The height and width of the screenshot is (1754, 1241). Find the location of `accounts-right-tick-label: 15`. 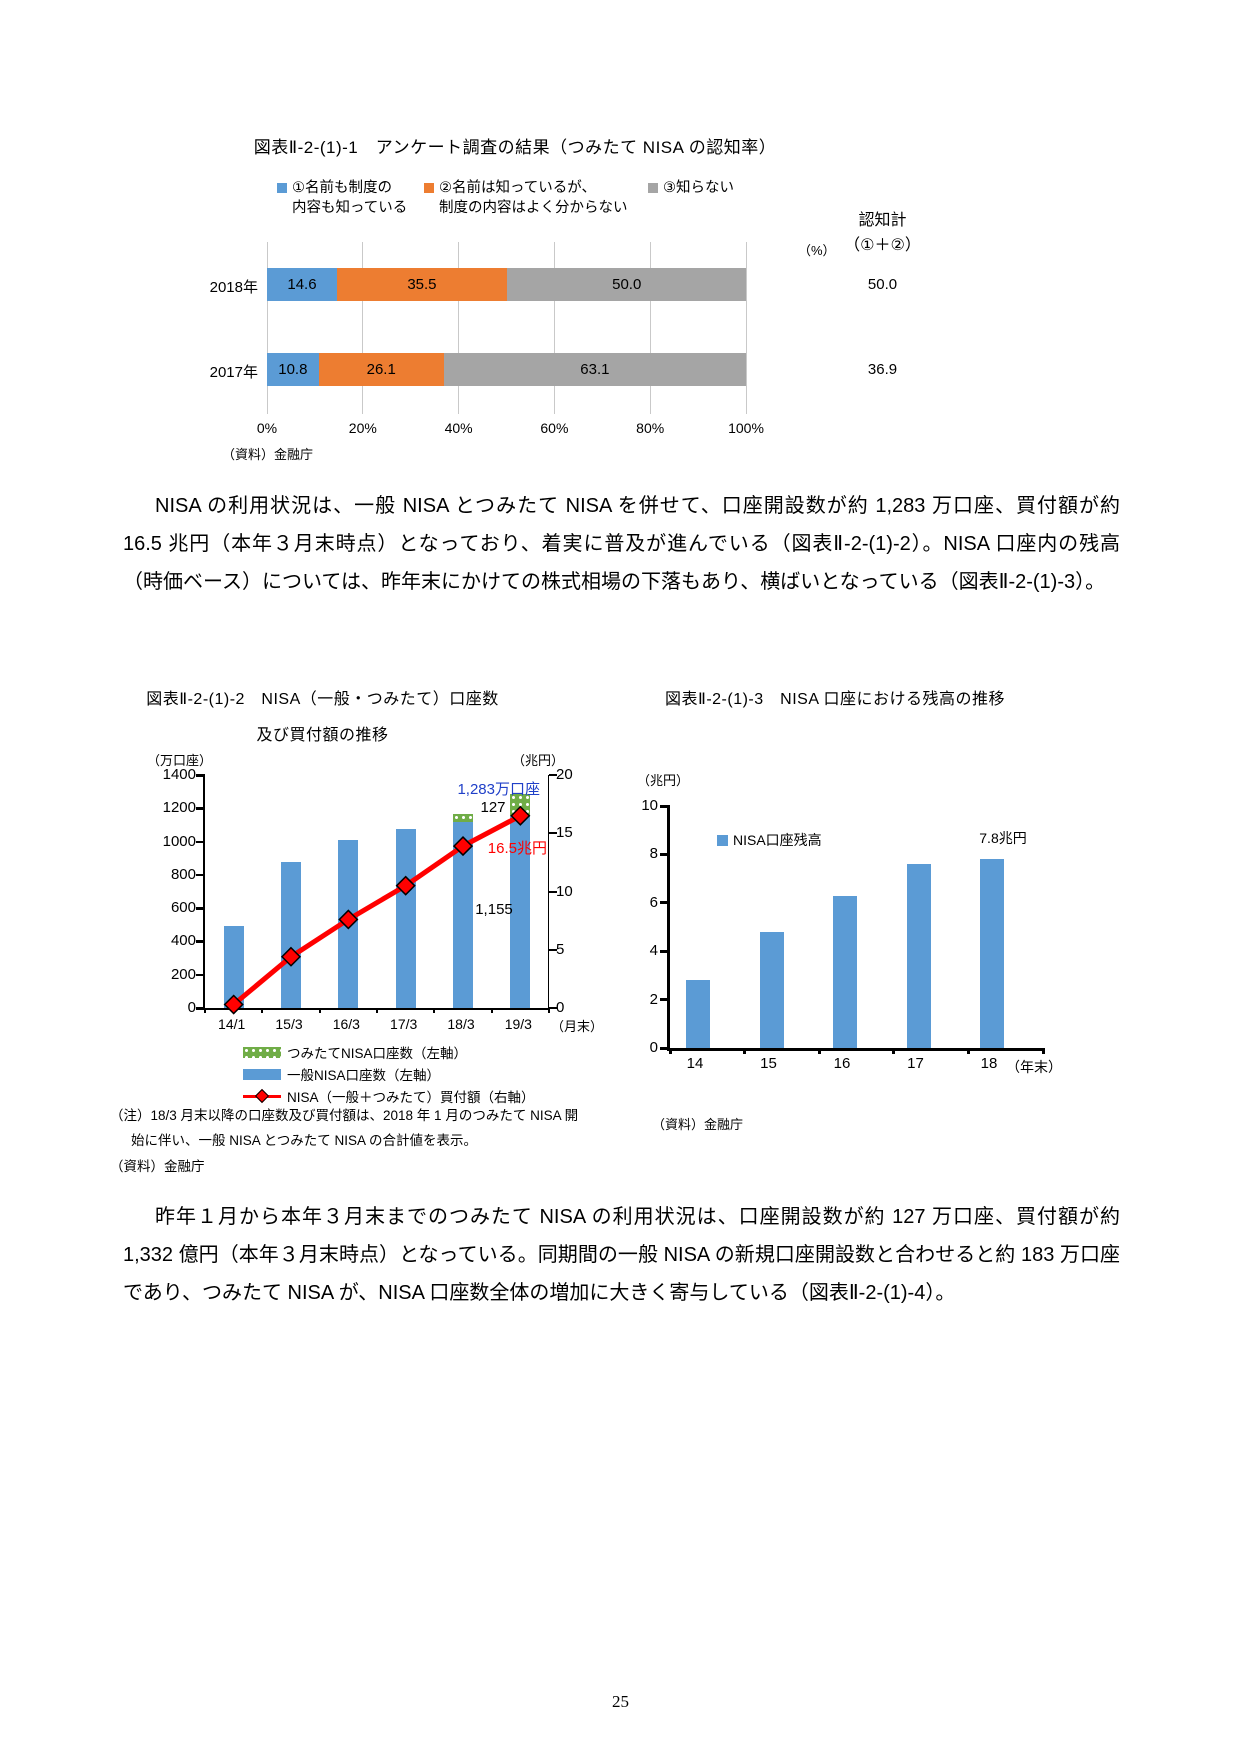

accounts-right-tick-label: 15 is located at coordinates (564, 833).